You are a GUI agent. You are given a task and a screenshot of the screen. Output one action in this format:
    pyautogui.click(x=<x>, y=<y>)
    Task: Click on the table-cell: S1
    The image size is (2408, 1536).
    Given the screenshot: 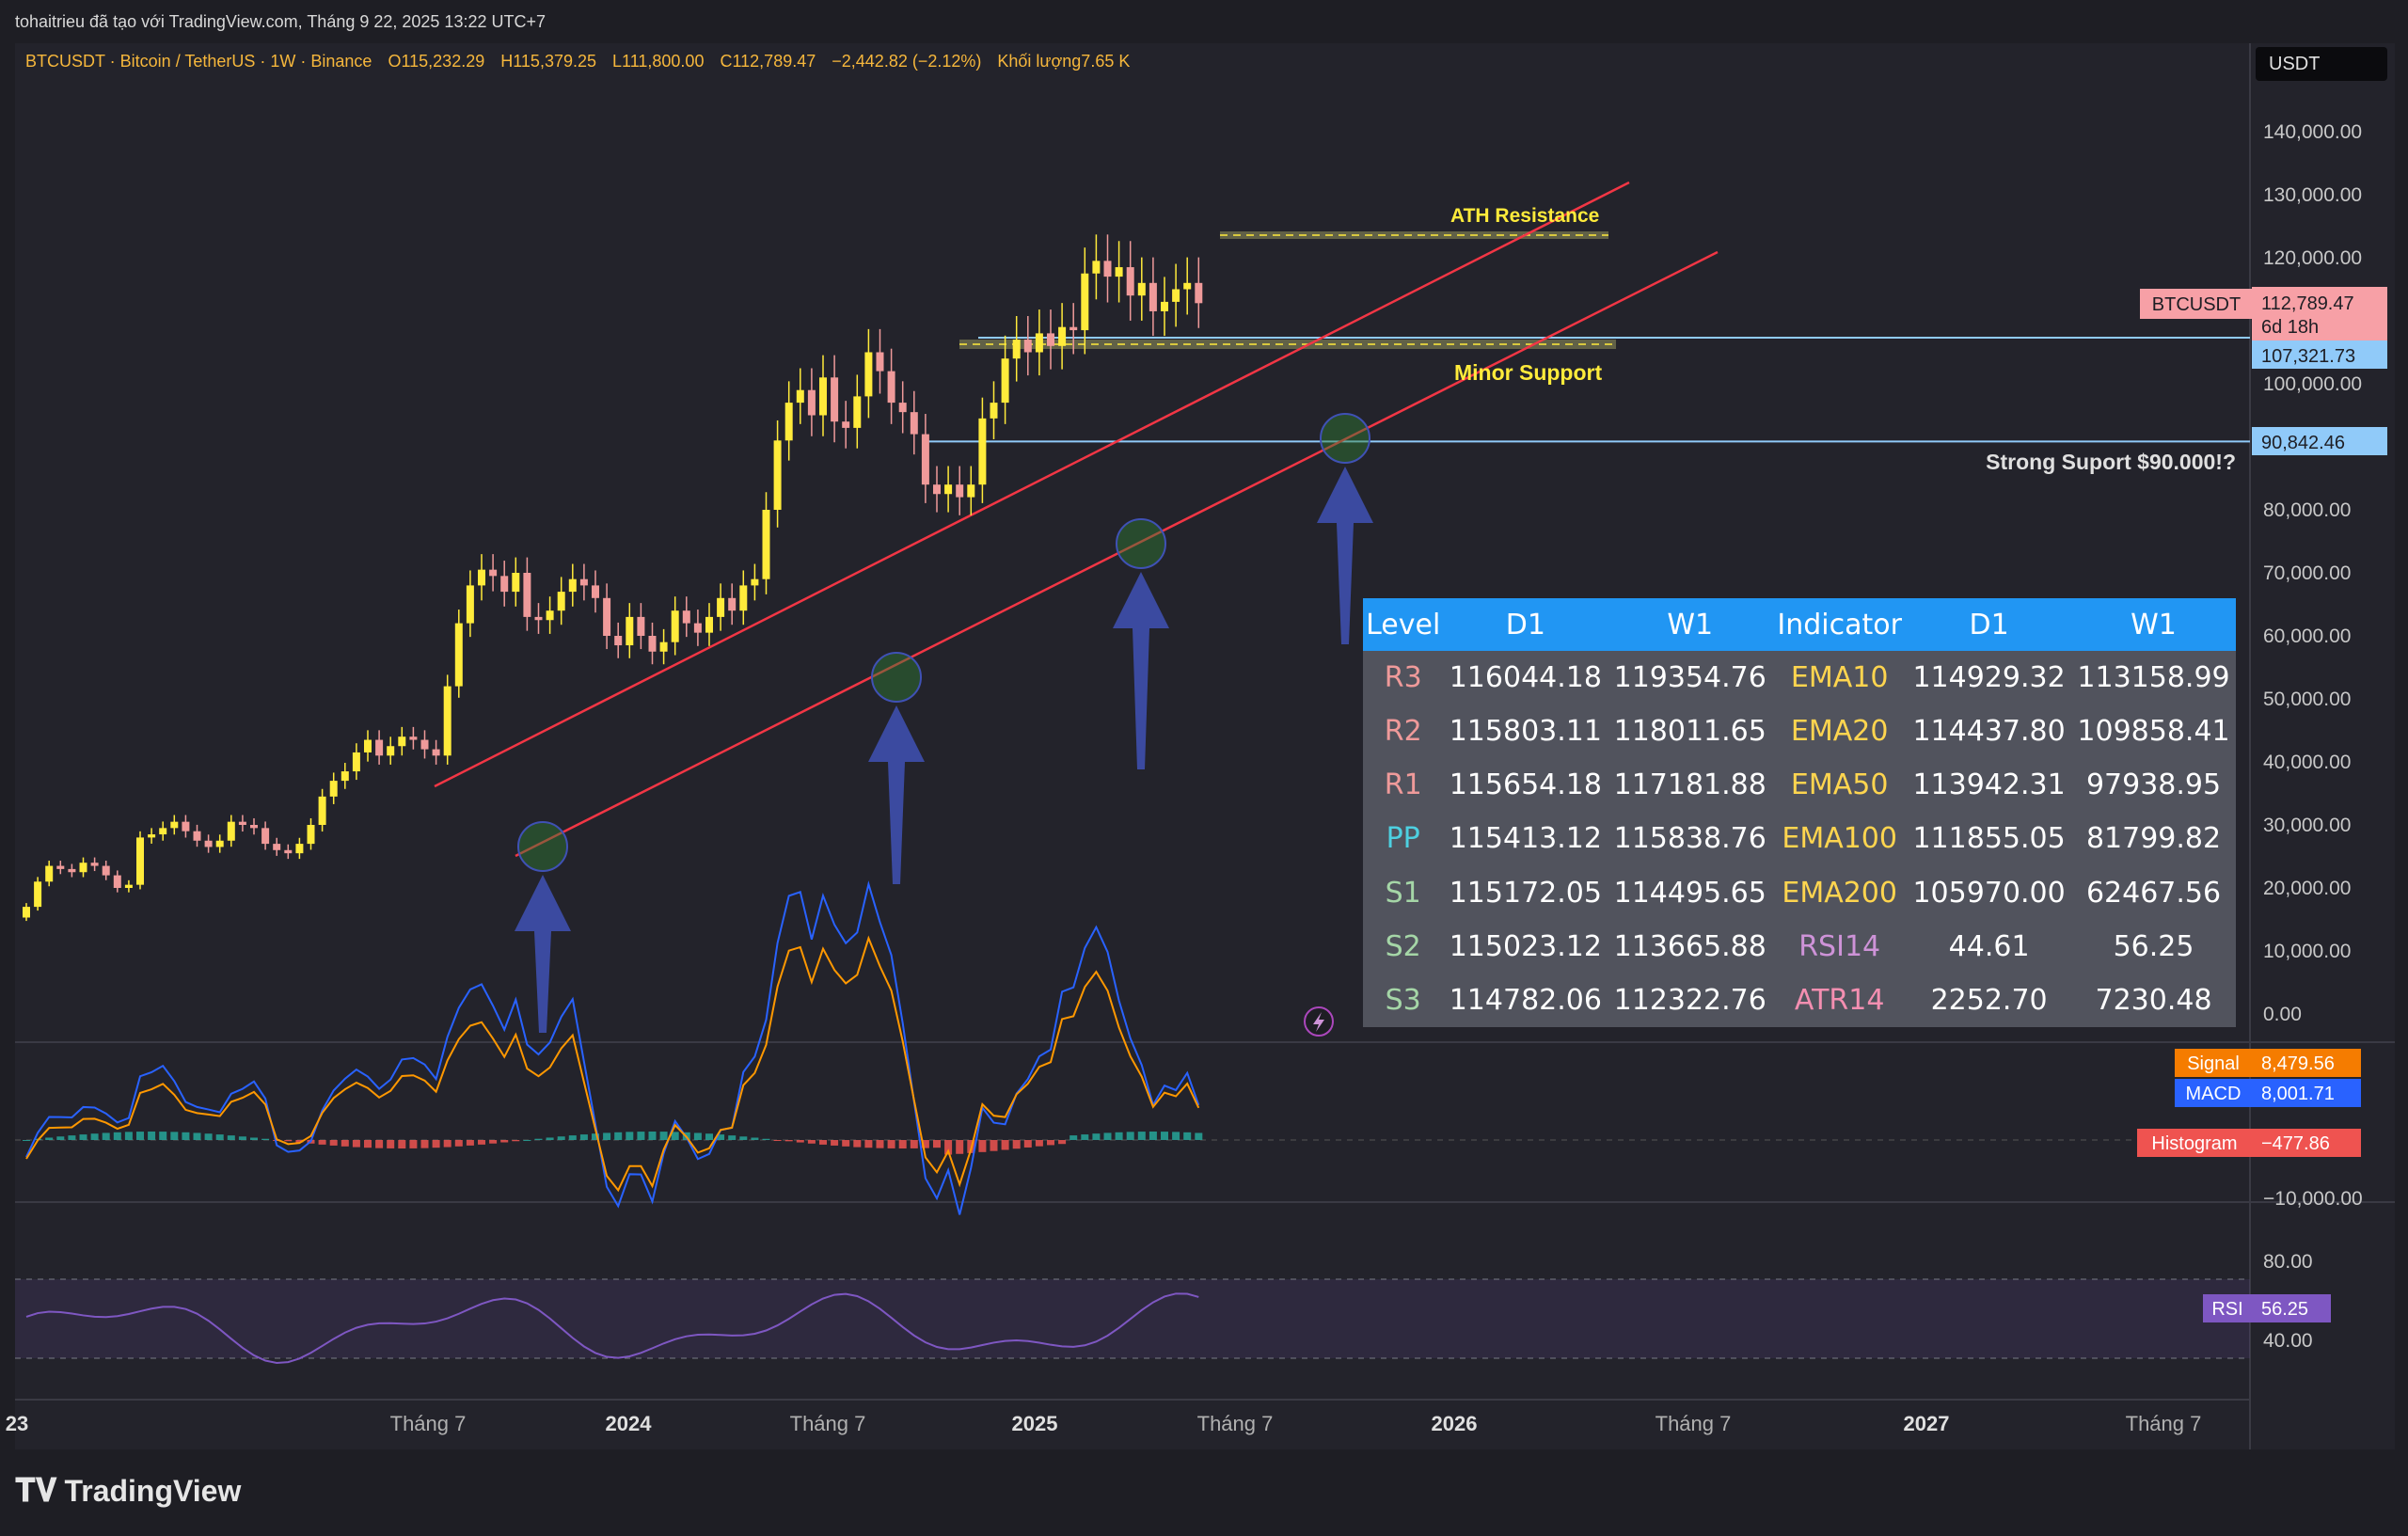 What is the action you would take?
    pyautogui.click(x=1403, y=893)
    